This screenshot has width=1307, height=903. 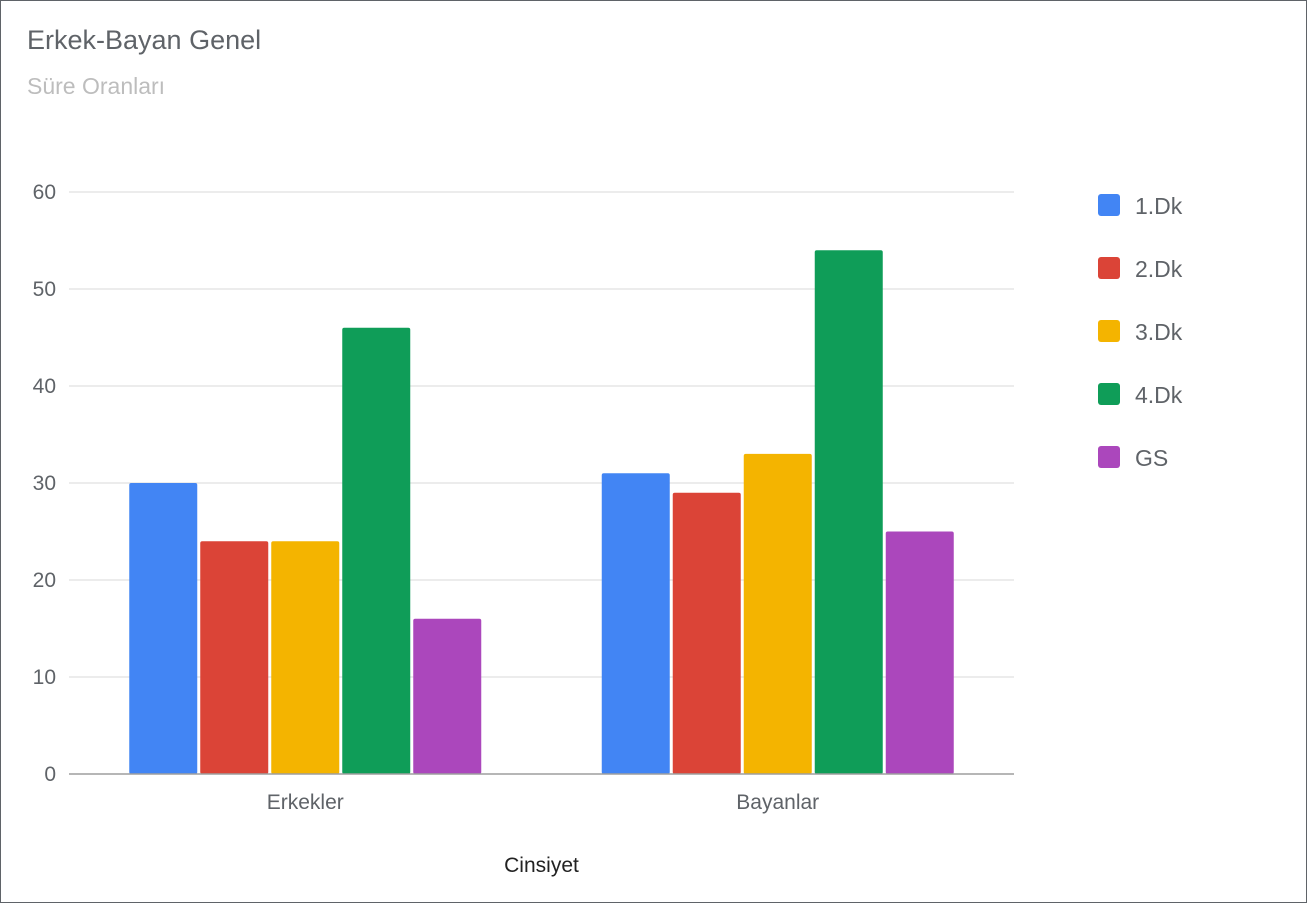 What do you see at coordinates (1159, 395) in the screenshot?
I see `legend-label: 4.Dk` at bounding box center [1159, 395].